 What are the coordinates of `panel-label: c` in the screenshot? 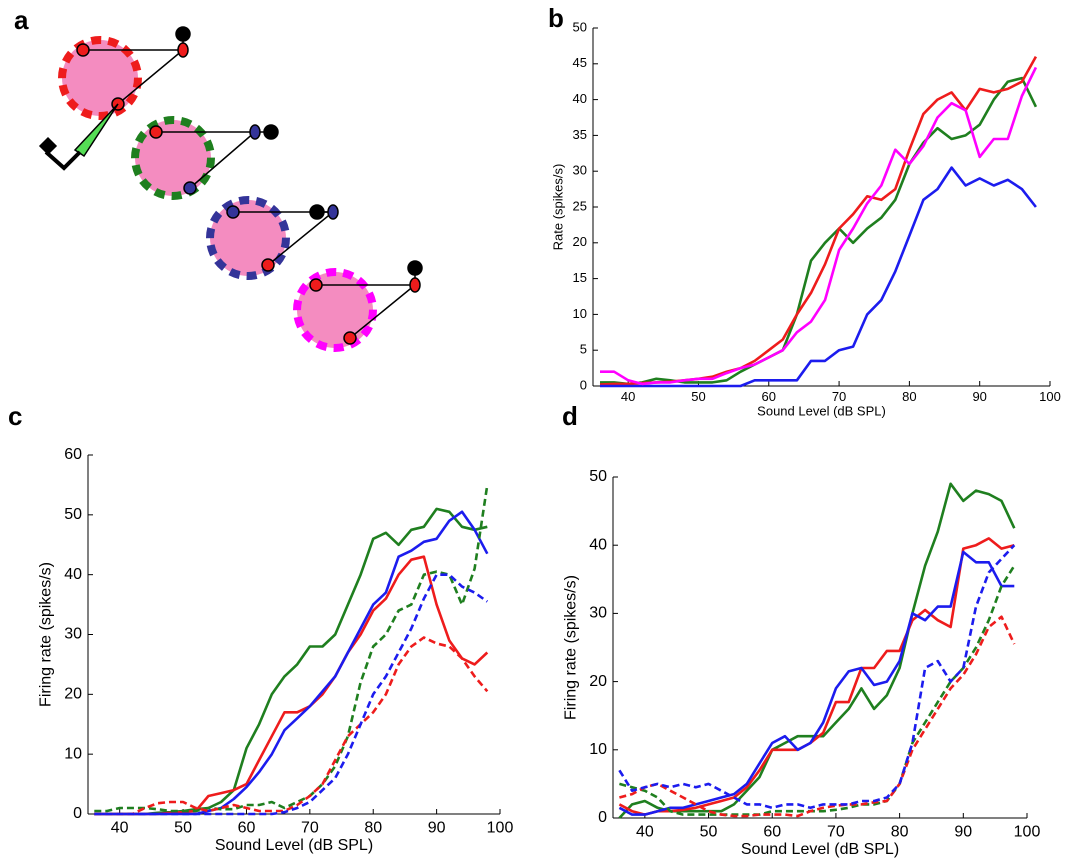 It's located at (15, 416).